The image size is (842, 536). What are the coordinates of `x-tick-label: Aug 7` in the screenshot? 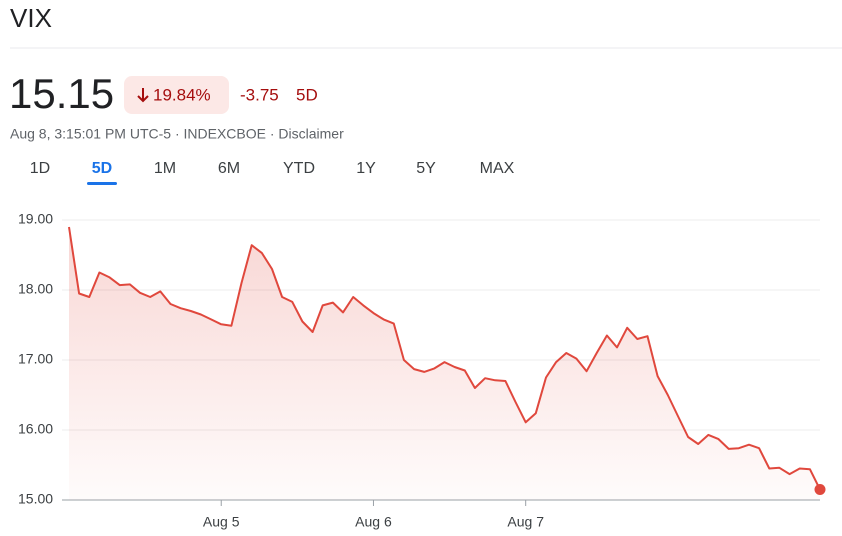 It's located at (525, 522).